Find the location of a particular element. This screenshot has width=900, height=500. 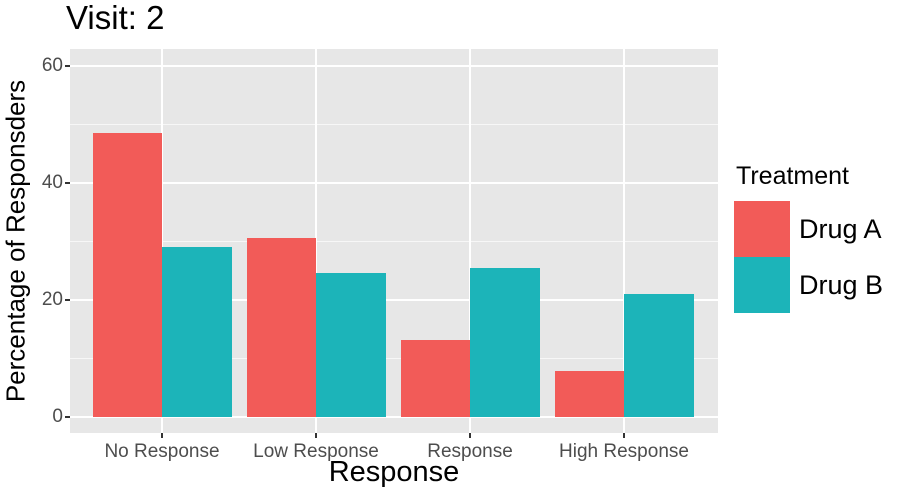

legend-label-drug-b: Drug B is located at coordinates (841, 284).